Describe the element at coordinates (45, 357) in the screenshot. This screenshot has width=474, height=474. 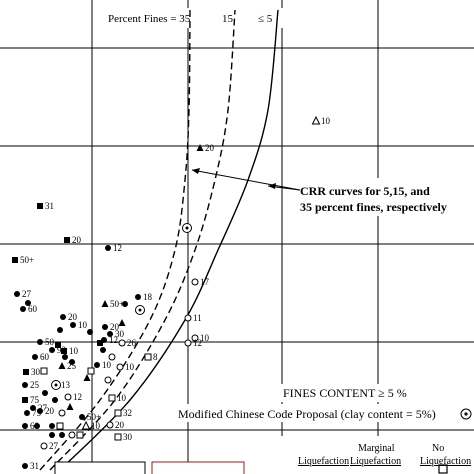
I see `point-label-34: 60` at that location.